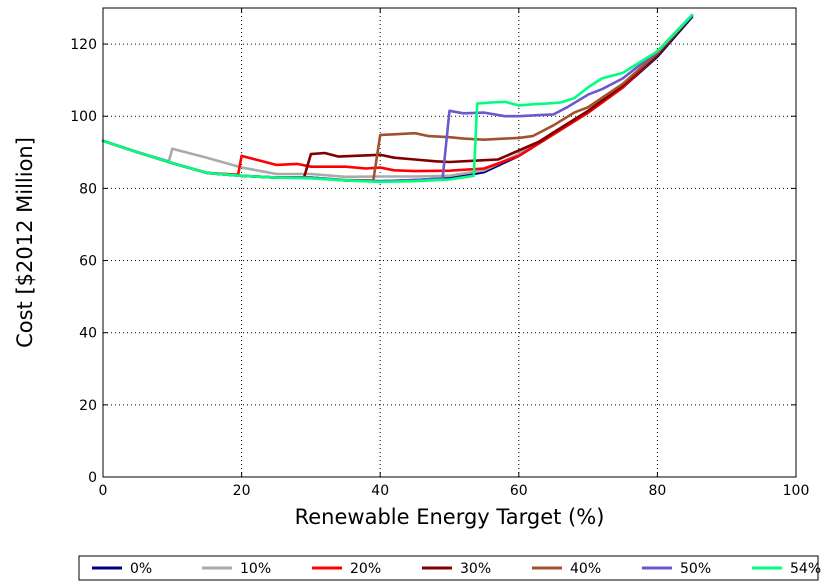 The image size is (821, 582). I want to click on y-tick-label: 40, so click(88, 334).